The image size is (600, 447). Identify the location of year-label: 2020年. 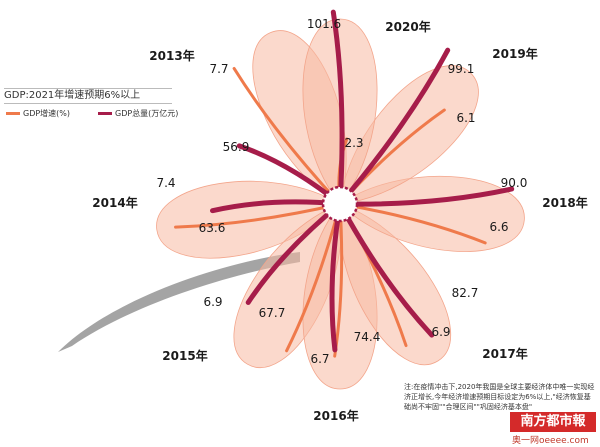
(407, 26).